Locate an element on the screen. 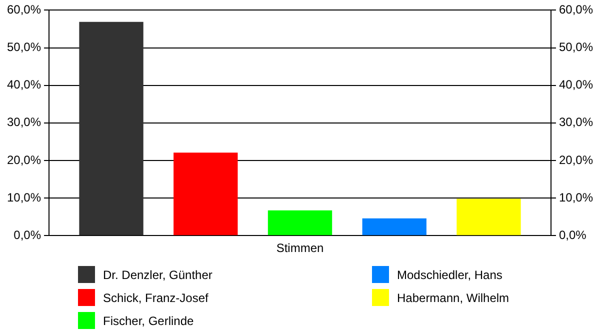 The width and height of the screenshot is (600, 333). legend-label: Dr. Denzler, Günther is located at coordinates (157, 275).